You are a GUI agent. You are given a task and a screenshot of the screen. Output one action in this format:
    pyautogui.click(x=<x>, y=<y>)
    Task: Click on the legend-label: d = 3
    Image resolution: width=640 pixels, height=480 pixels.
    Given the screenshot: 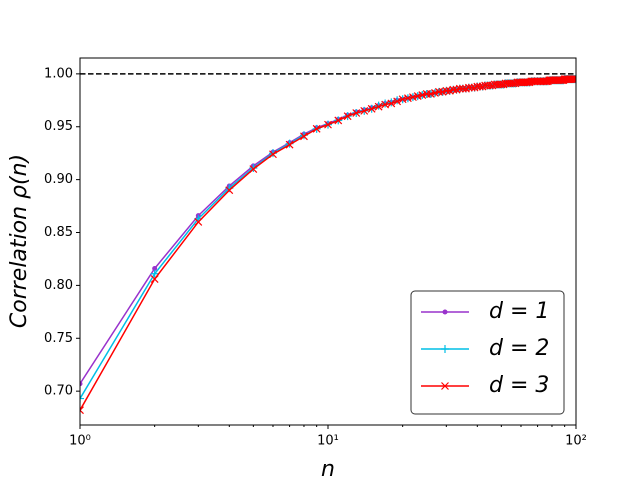 What is the action you would take?
    pyautogui.click(x=519, y=385)
    